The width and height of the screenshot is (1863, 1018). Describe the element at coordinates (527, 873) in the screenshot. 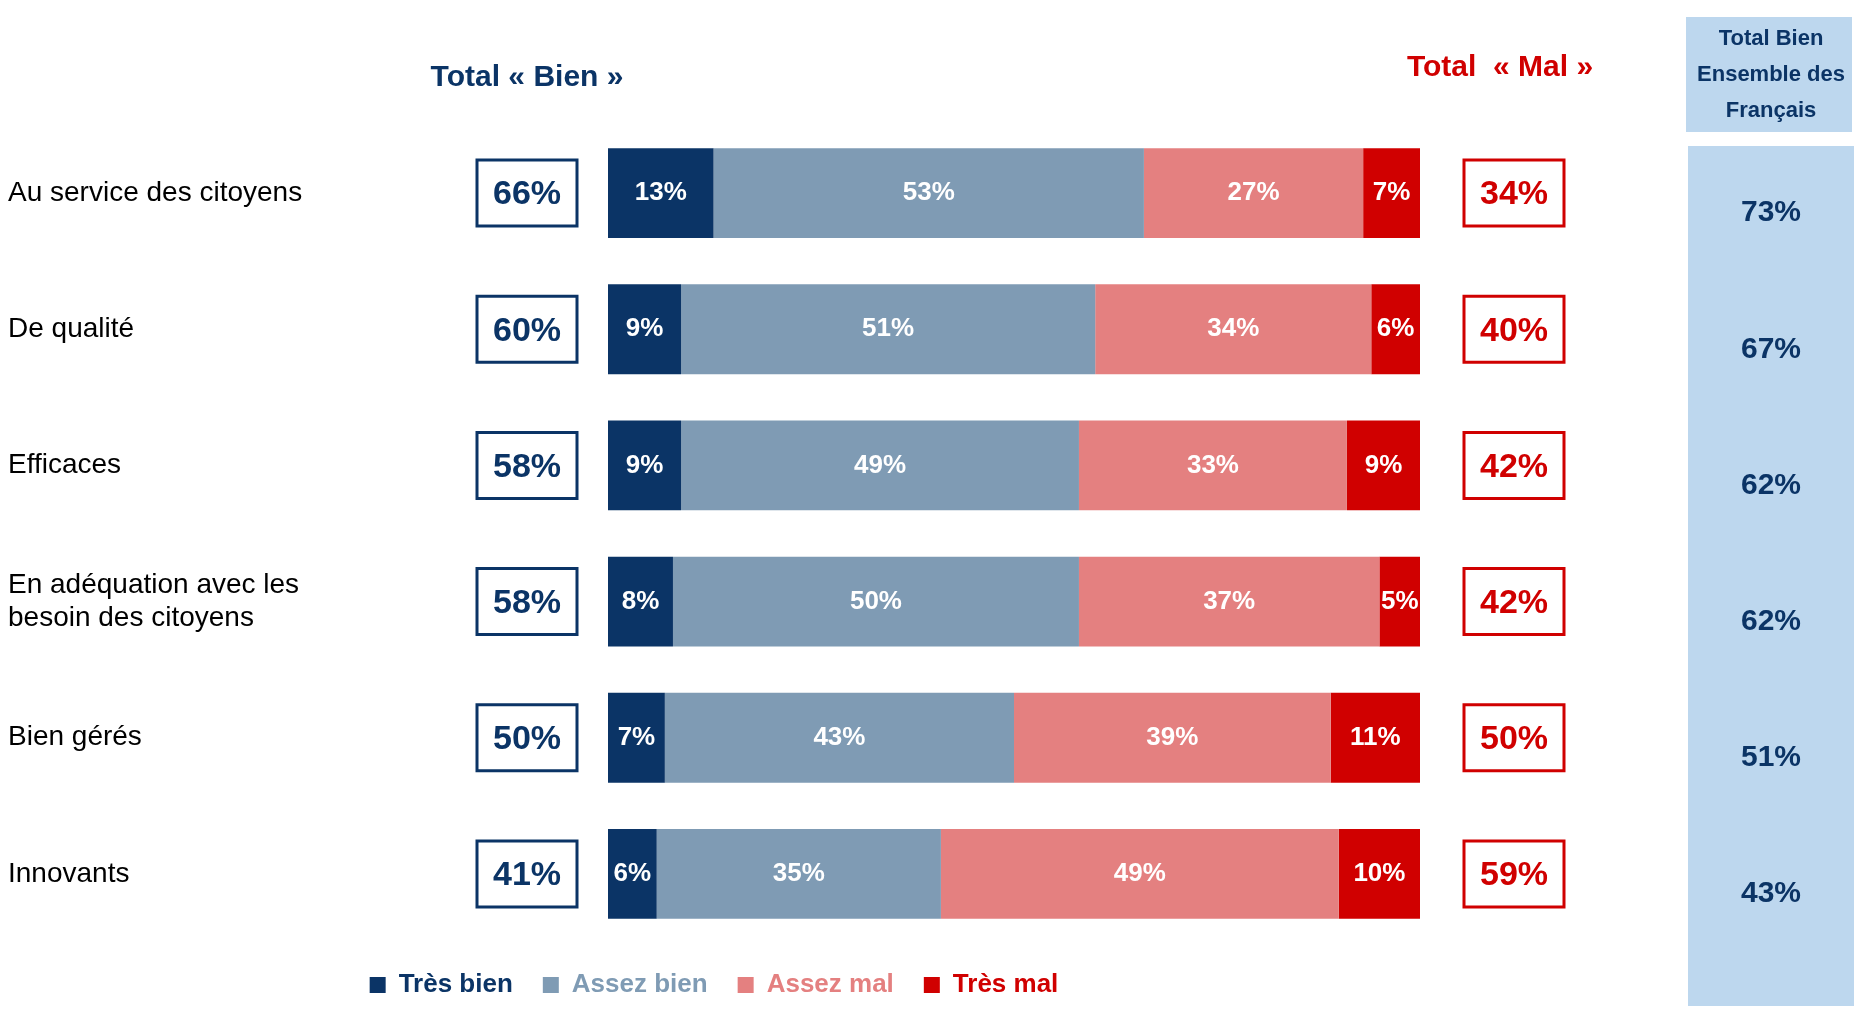

I see `text: 41%` at that location.